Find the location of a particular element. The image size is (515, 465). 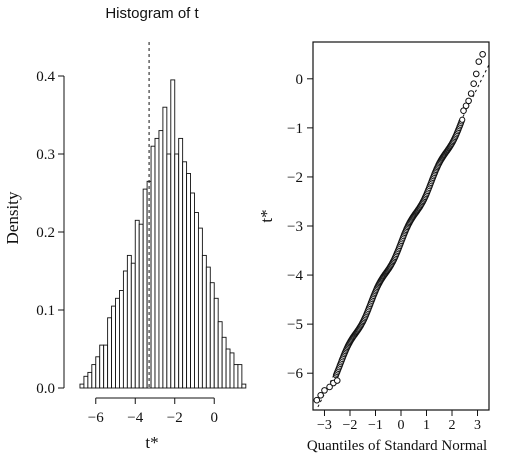

histogram-y-tick-label: 0.0 is located at coordinates (45, 389).